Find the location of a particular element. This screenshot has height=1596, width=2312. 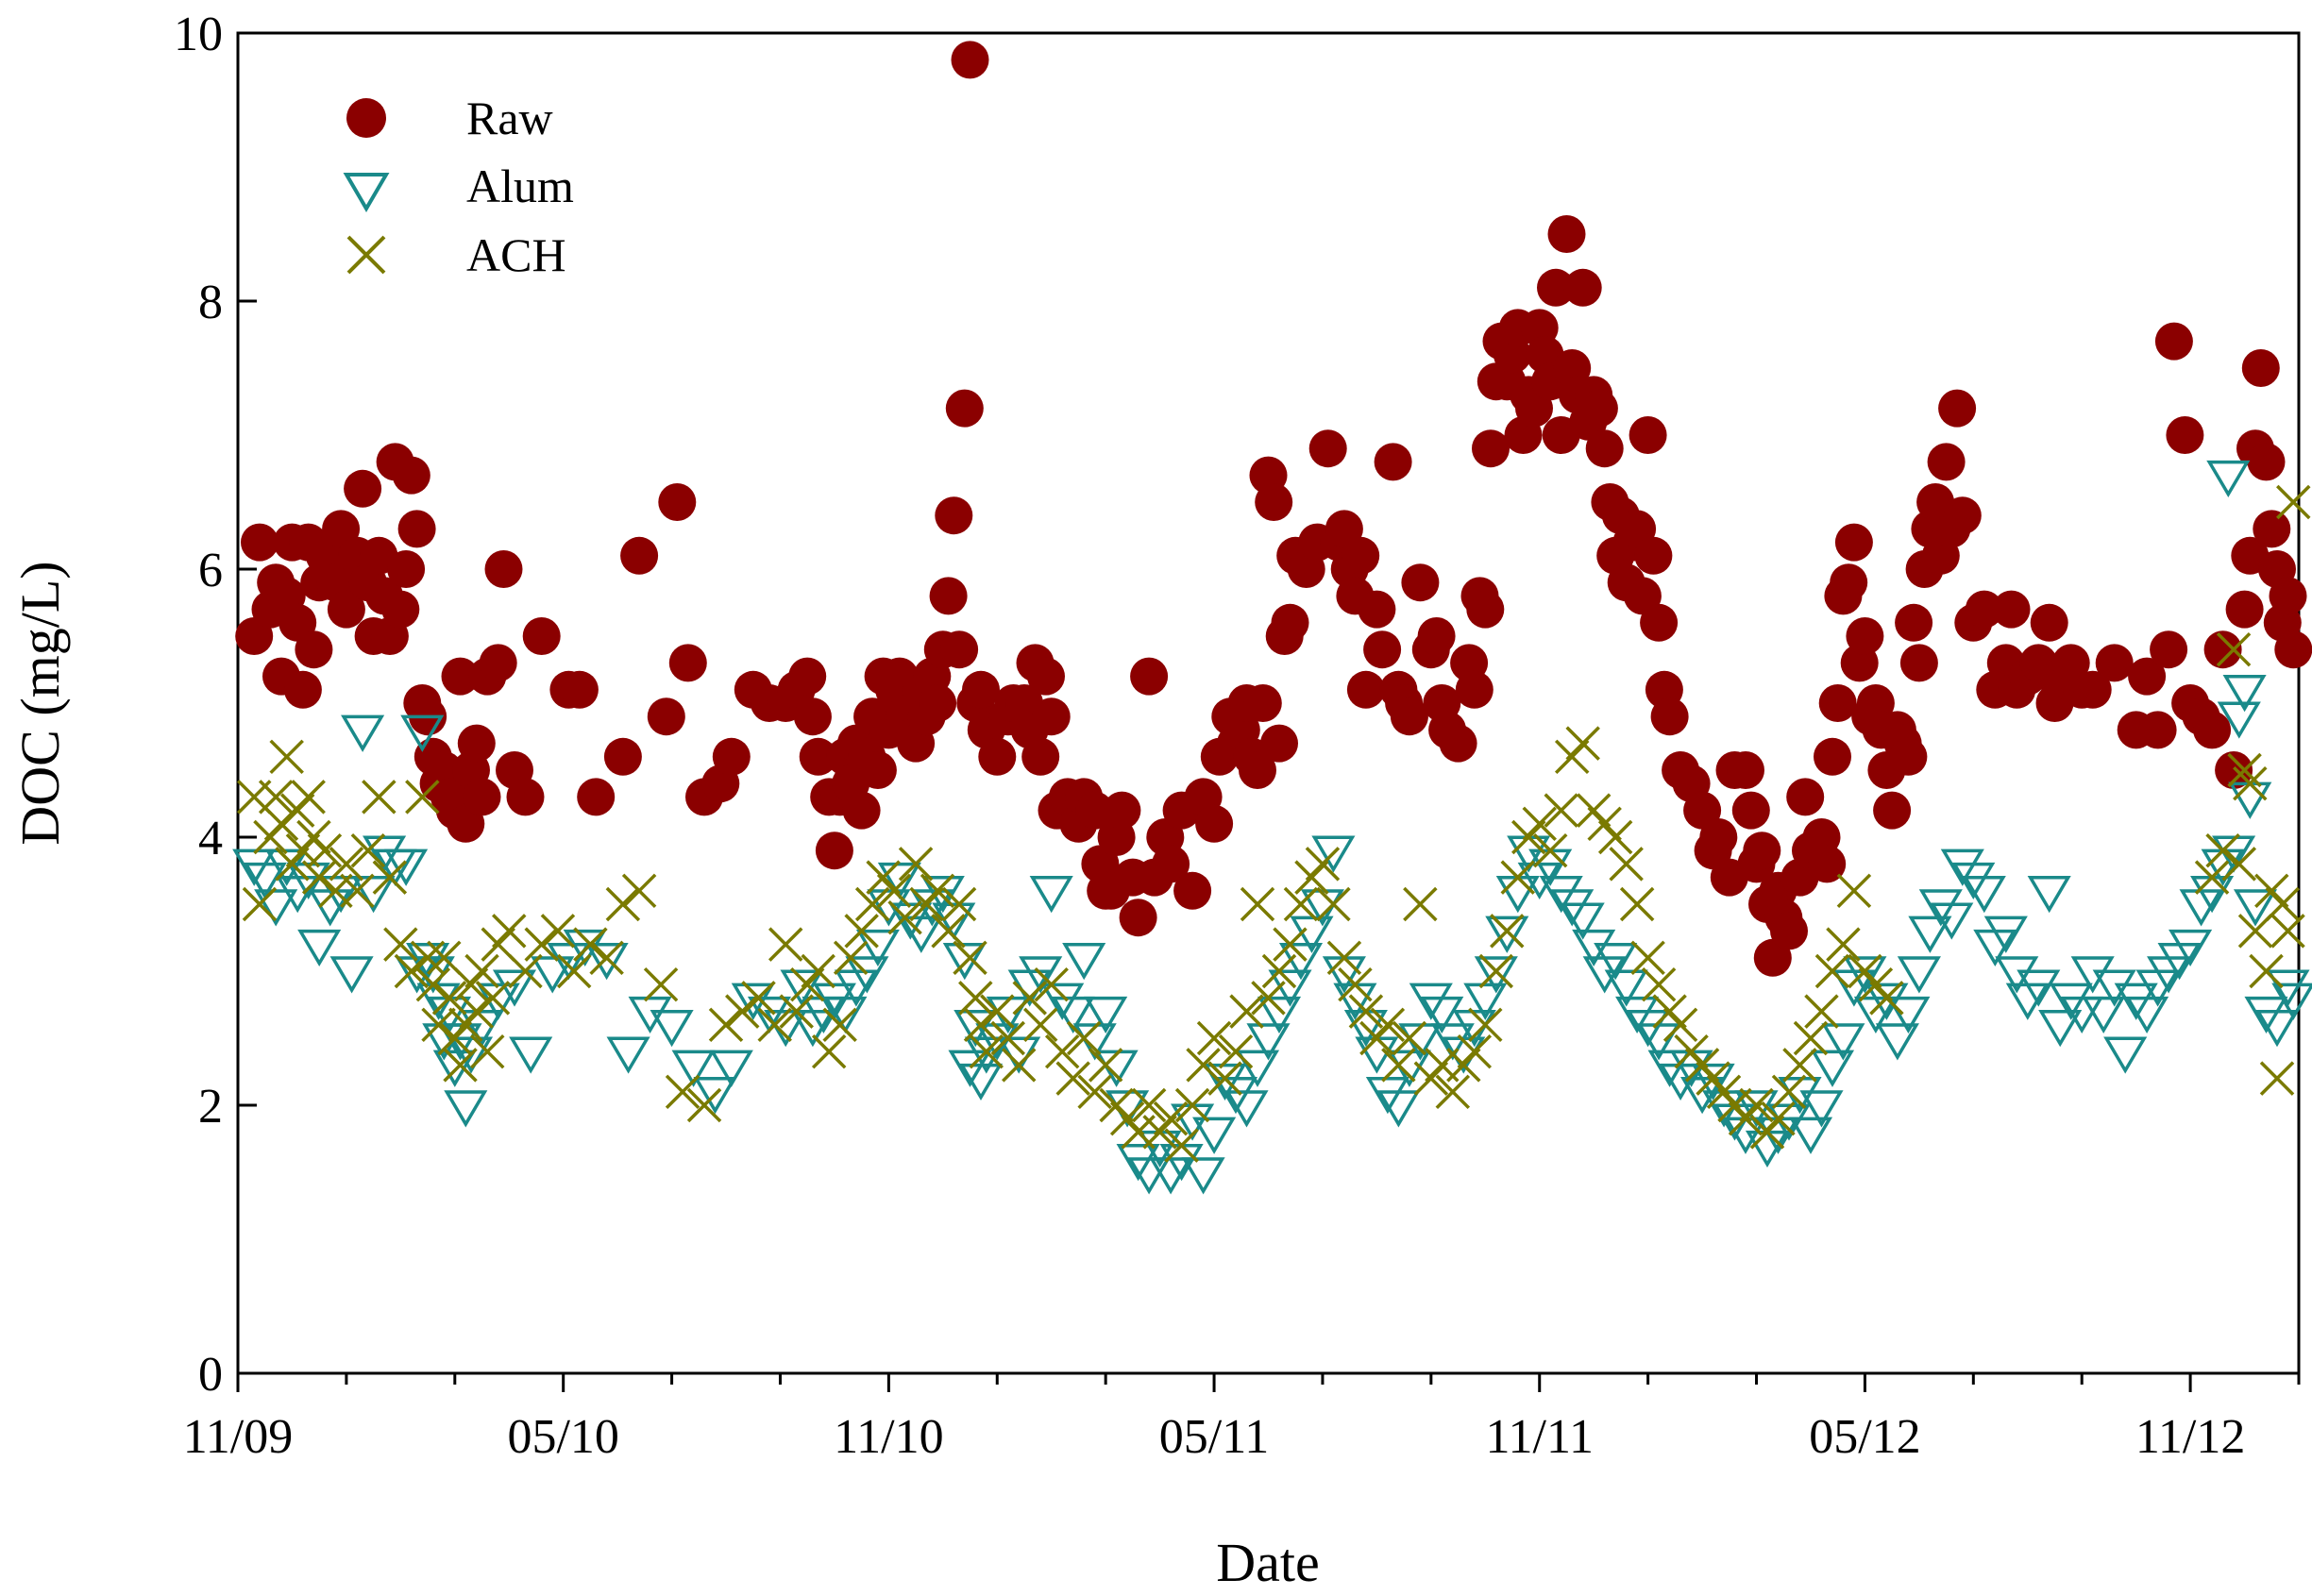

x-tick-label: 05/11 is located at coordinates (1214, 1437).